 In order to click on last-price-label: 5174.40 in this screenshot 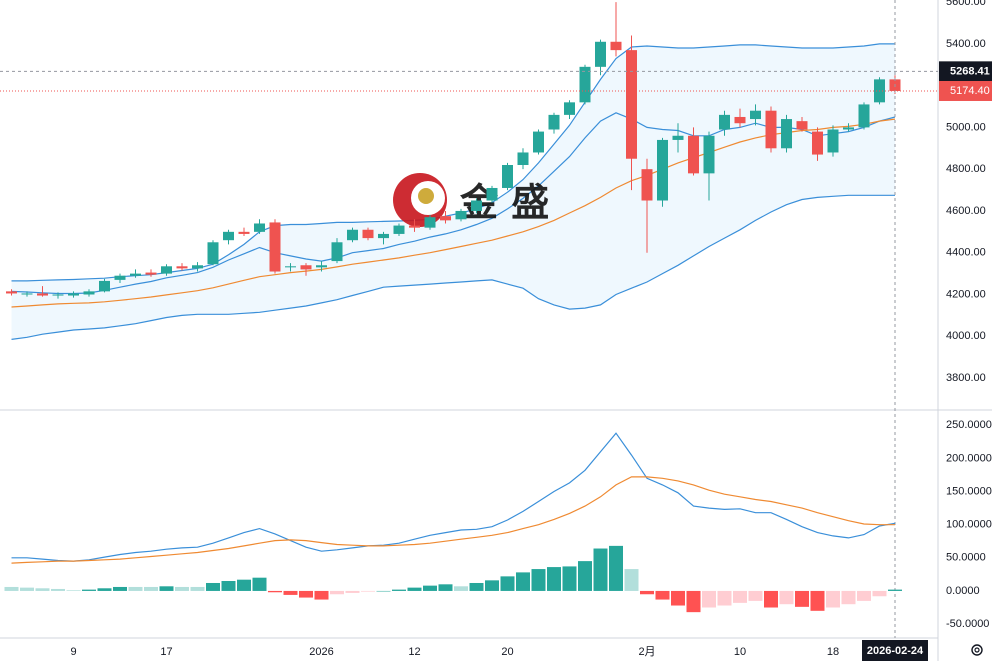, I will do `click(970, 91)`.